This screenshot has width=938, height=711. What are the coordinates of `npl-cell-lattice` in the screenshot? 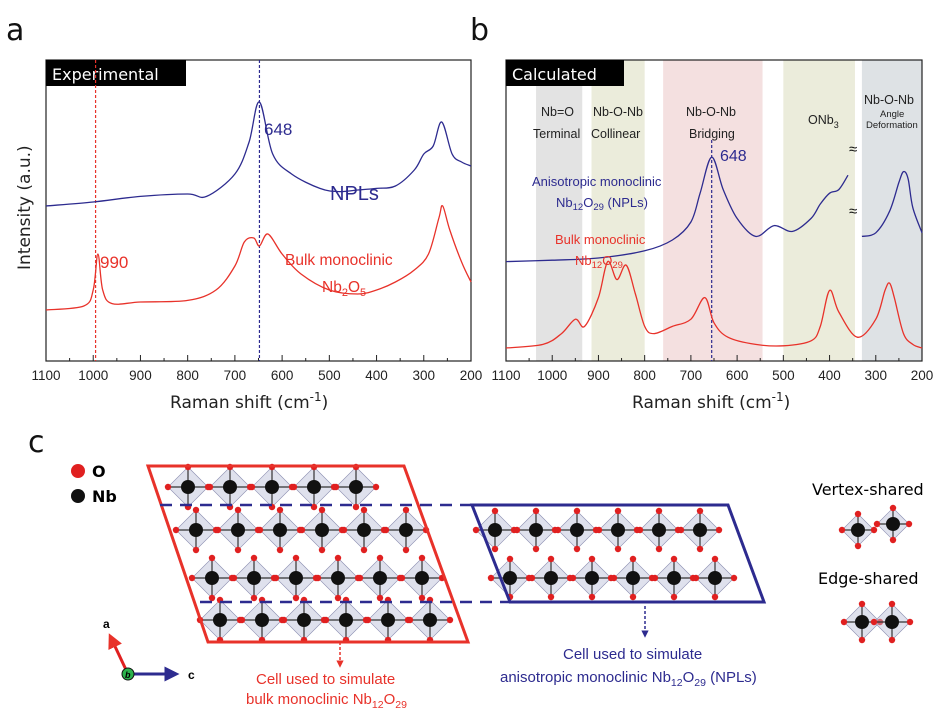 It's located at (605, 554).